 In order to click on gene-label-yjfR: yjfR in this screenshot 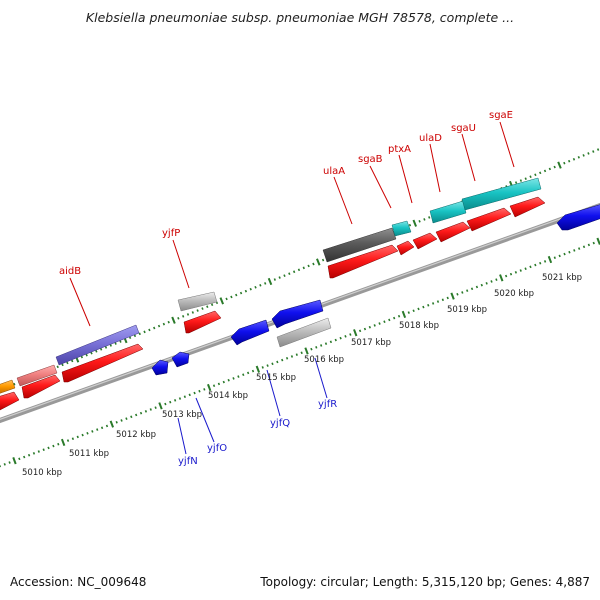, I will do `click(327, 404)`.